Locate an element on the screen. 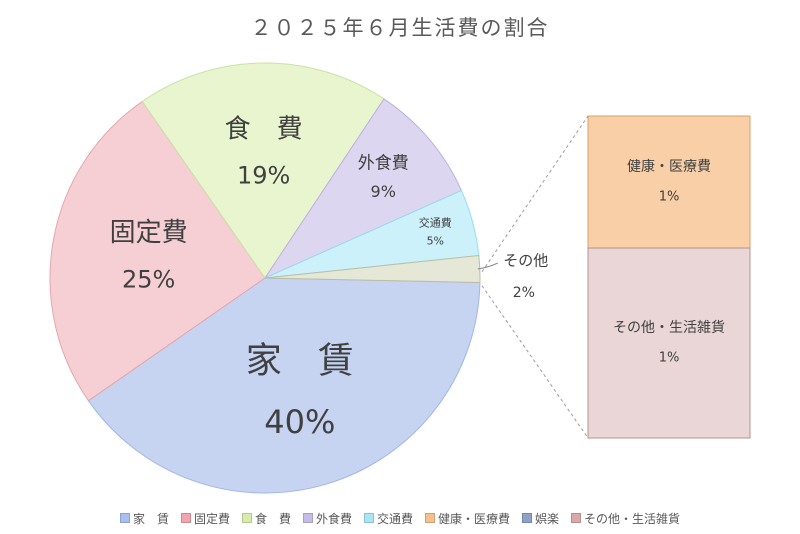  slice-label-percent-2: 19% is located at coordinates (263, 176).